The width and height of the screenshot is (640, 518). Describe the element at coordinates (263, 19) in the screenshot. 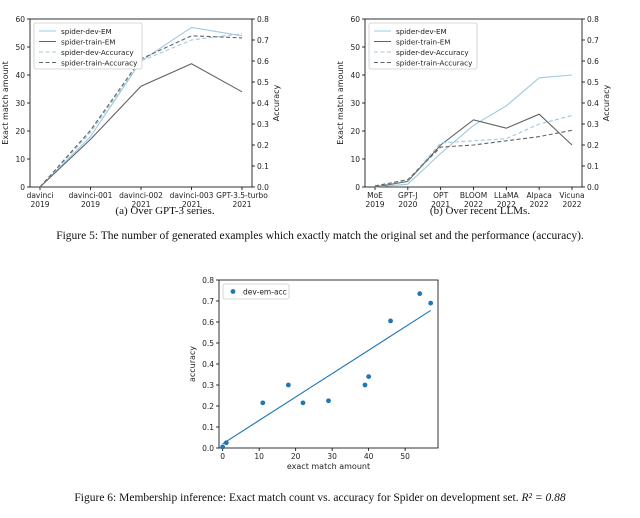

I see `chart-a-y2tick-label: 0.8` at that location.